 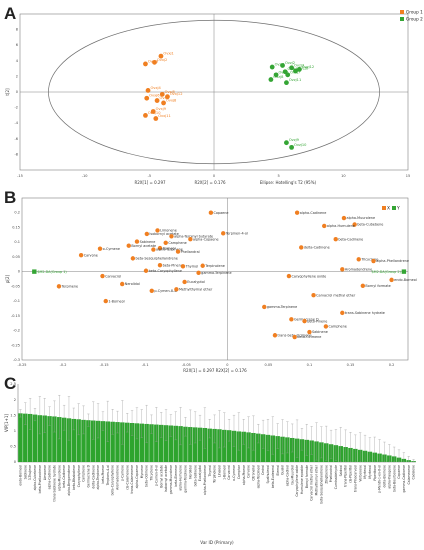 I want to click on vip-category-label: p-Cymene, so click(x=122, y=473).